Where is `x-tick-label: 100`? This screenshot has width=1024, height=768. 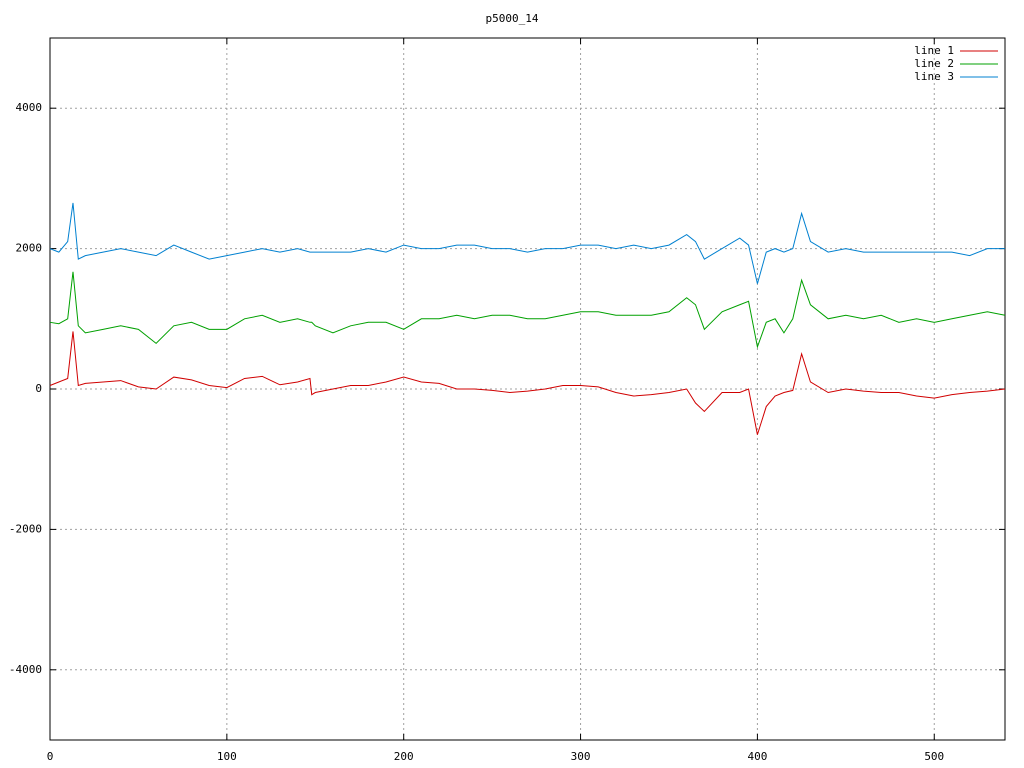
x-tick-label: 100 is located at coordinates (227, 756).